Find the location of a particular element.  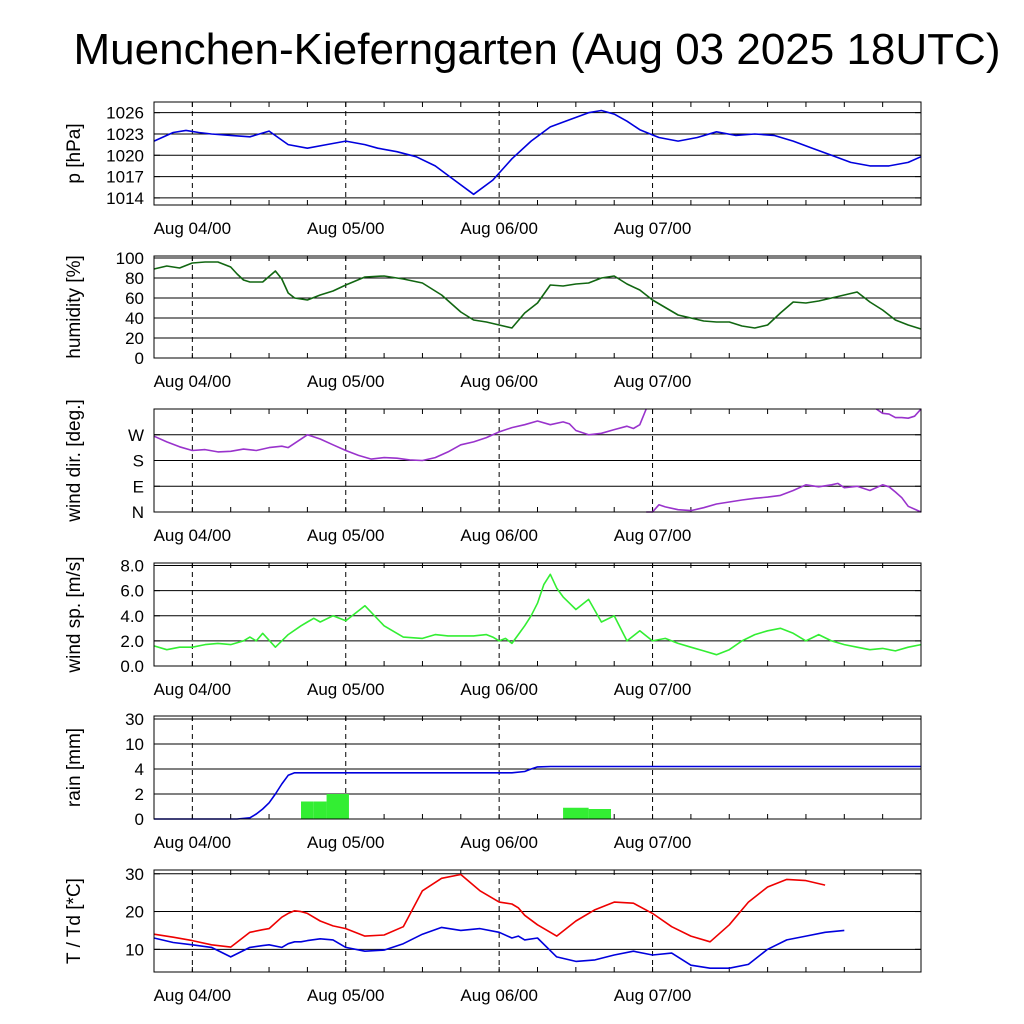

y-tick-label: 1020 is located at coordinates (125, 155).